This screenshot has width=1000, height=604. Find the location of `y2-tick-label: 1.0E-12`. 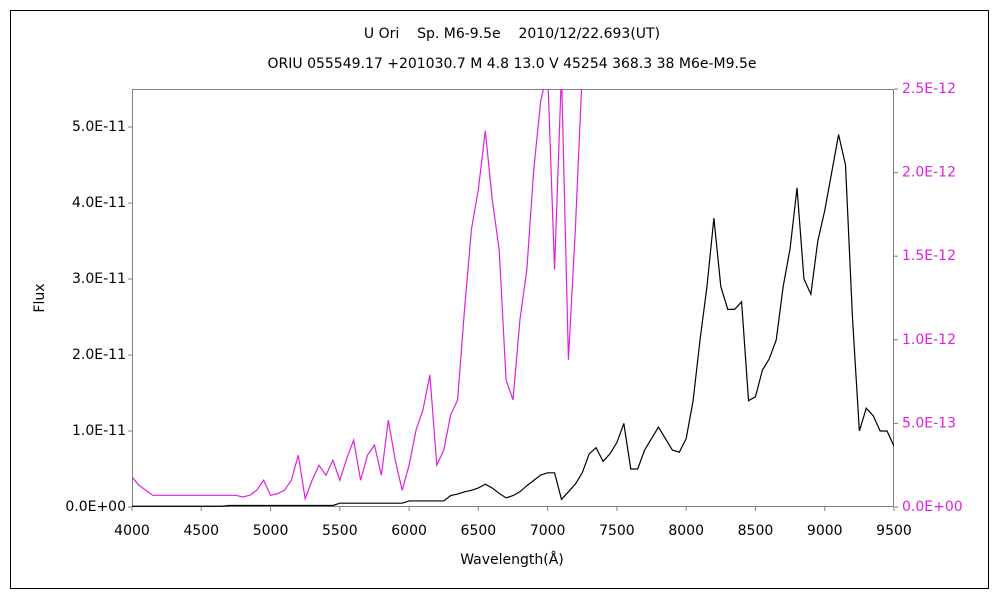

y2-tick-label: 1.0E-12 is located at coordinates (929, 340).